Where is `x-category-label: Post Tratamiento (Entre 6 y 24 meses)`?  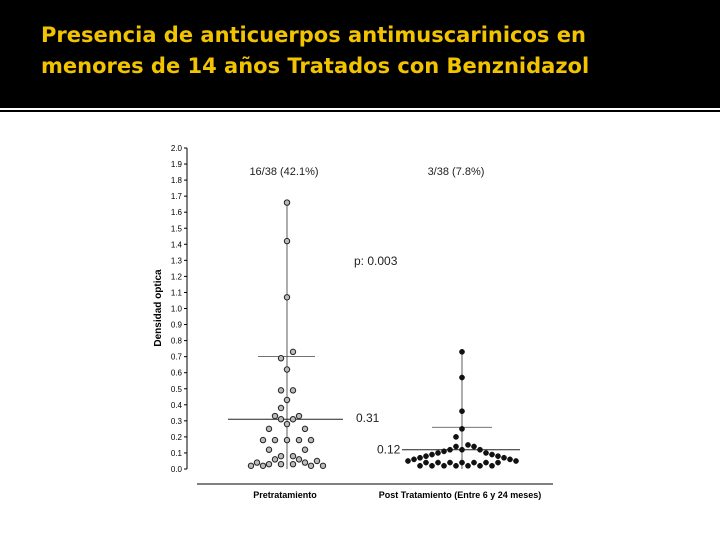 x-category-label: Post Tratamiento (Entre 6 y 24 meses) is located at coordinates (460, 495).